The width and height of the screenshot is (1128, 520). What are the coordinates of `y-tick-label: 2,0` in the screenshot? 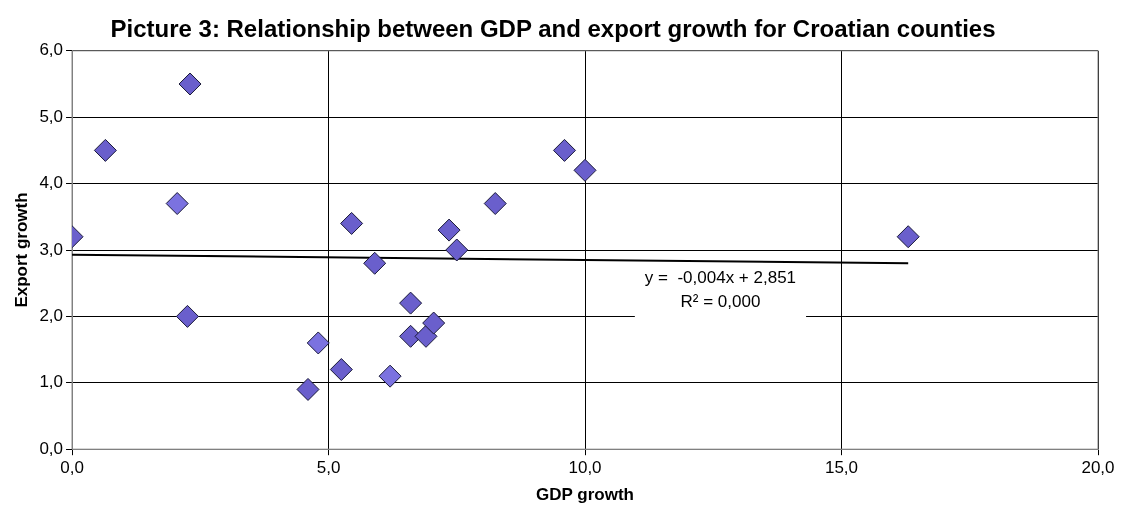 It's located at (51, 316).